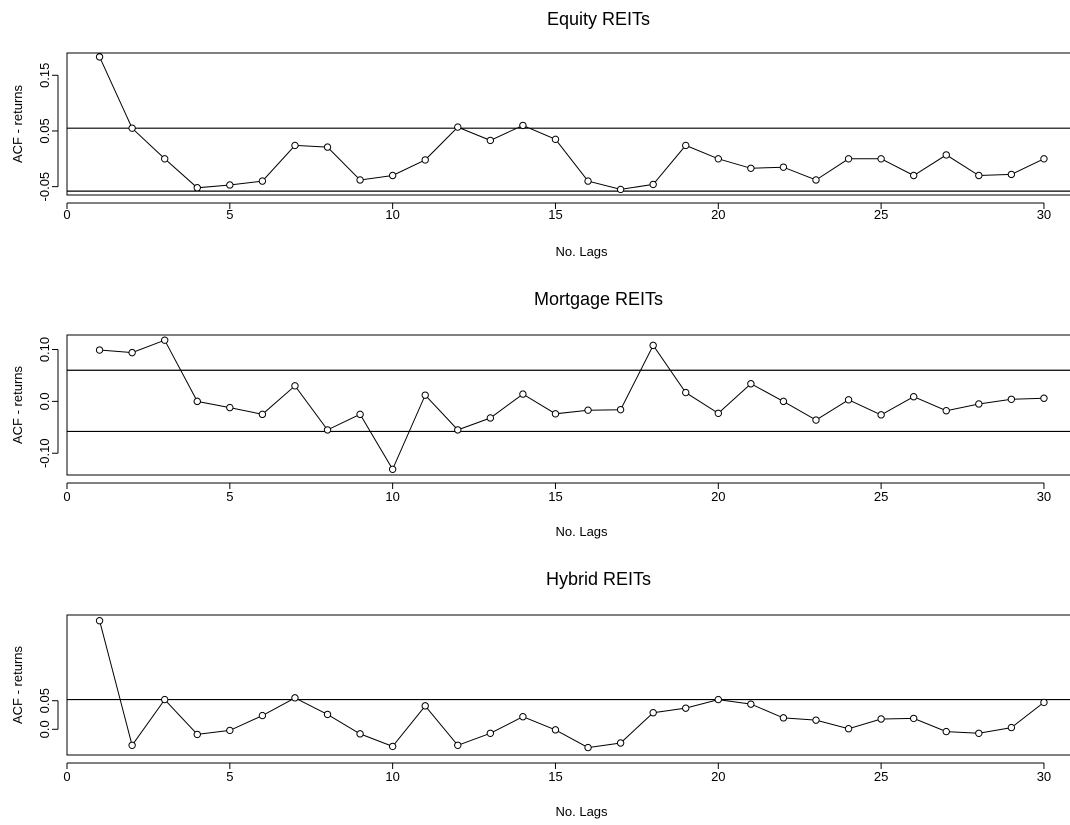 Image resolution: width=1070 pixels, height=825 pixels. I want to click on y-tick-label: -0.05, so click(44, 187).